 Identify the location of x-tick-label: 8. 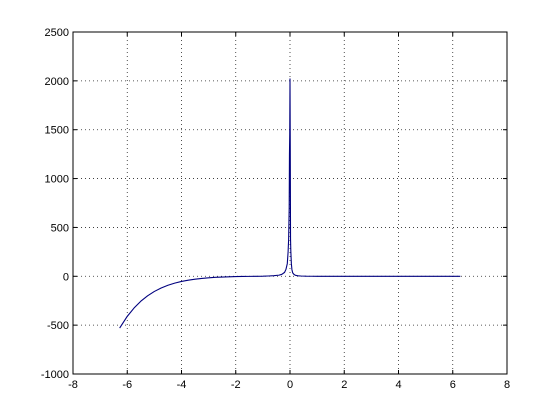
(507, 385).